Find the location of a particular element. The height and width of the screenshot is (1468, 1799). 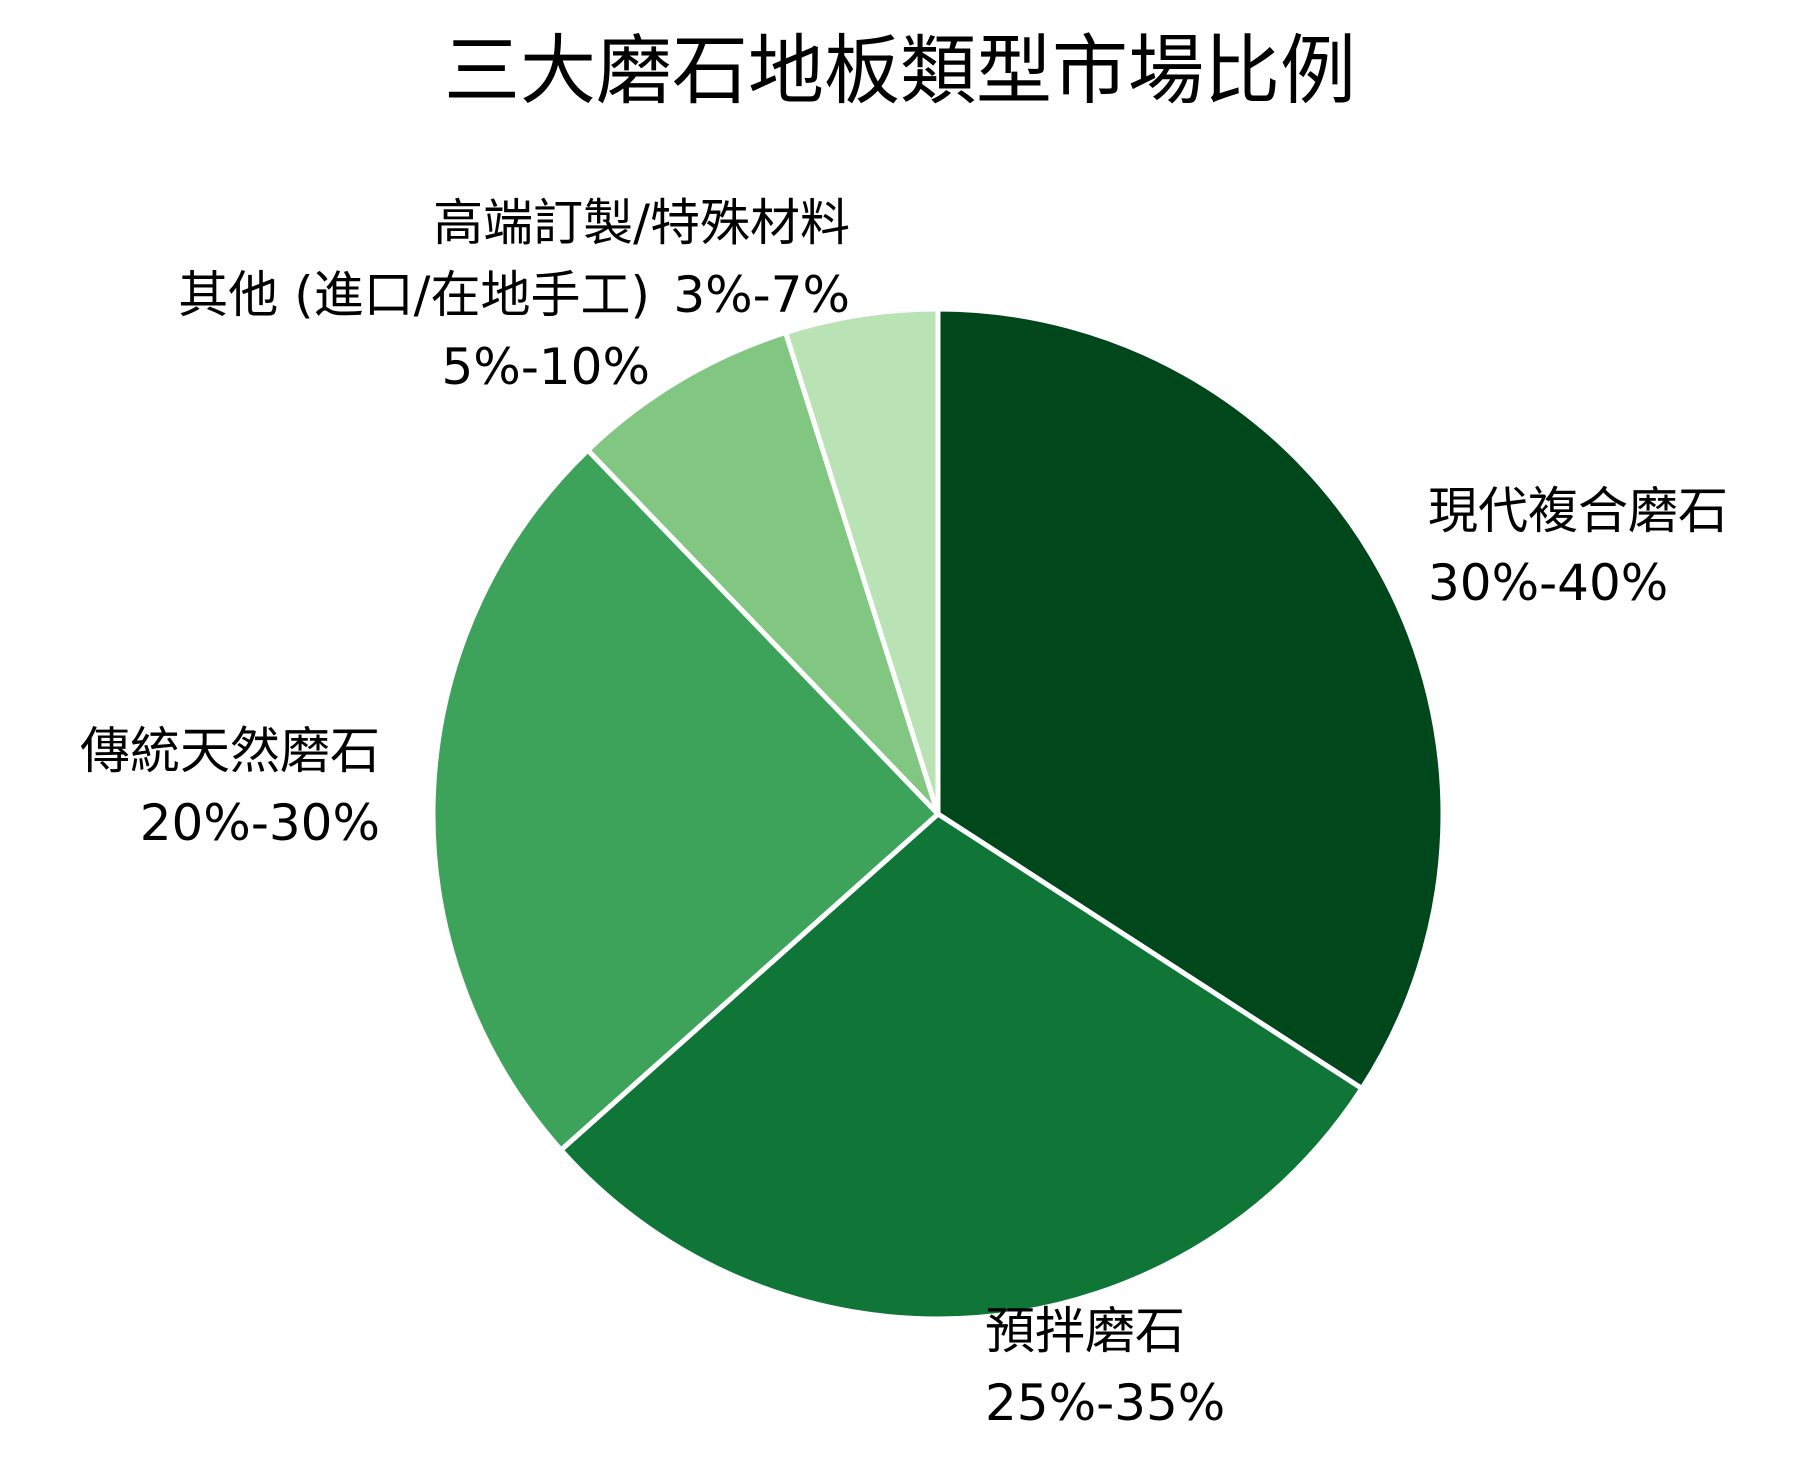

slice-label-other: 其他 (進口/在地手工) 5%-10% is located at coordinates (414, 331).